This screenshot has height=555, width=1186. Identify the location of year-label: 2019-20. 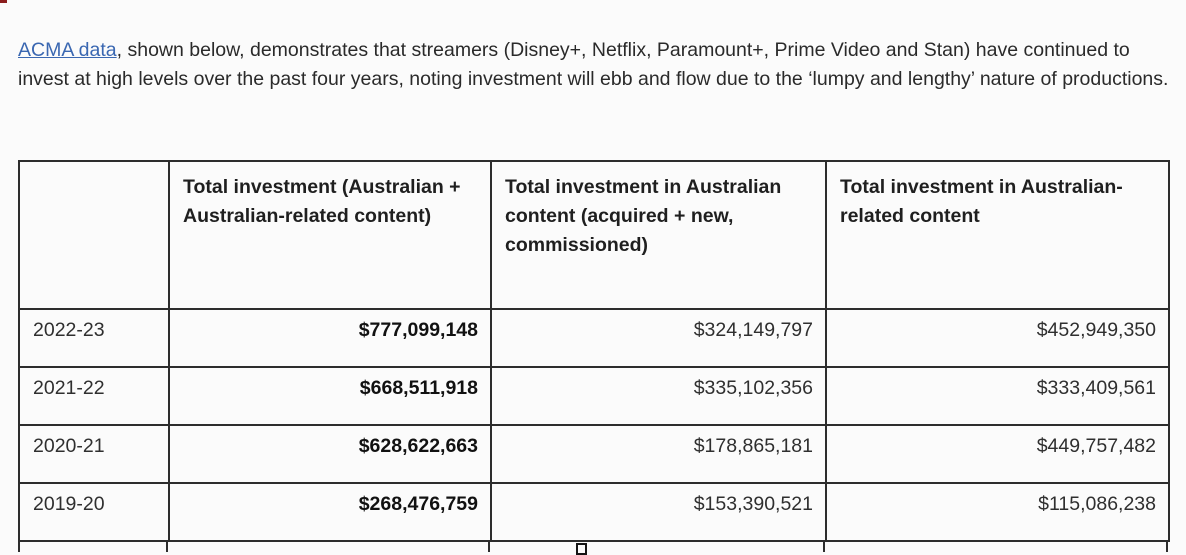
(94, 512).